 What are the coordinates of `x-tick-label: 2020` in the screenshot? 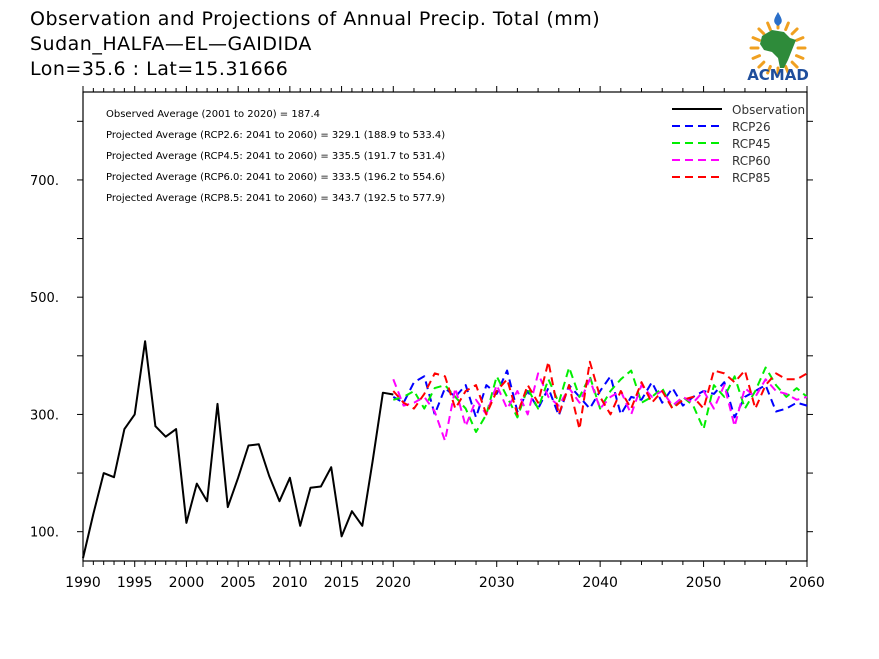 It's located at (393, 583).